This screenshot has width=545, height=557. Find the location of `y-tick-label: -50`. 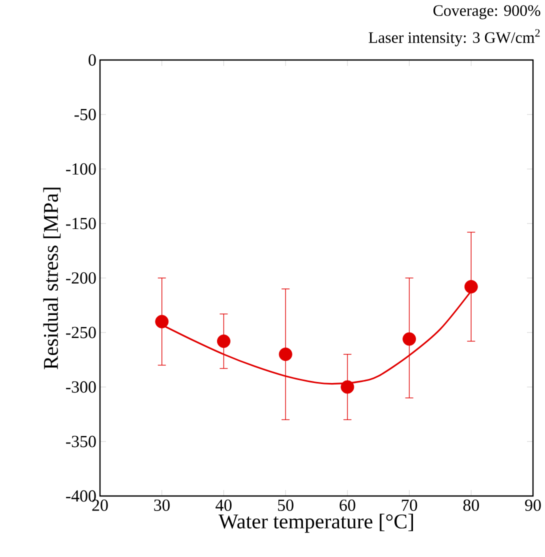

y-tick-label: -50 is located at coordinates (85, 114).